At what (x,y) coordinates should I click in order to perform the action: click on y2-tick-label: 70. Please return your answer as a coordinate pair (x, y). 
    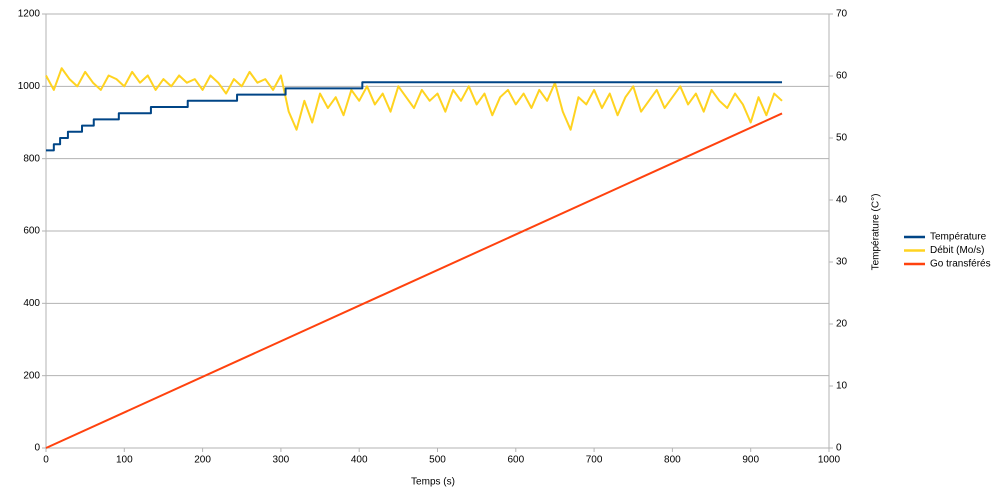
    Looking at the image, I should click on (842, 14).